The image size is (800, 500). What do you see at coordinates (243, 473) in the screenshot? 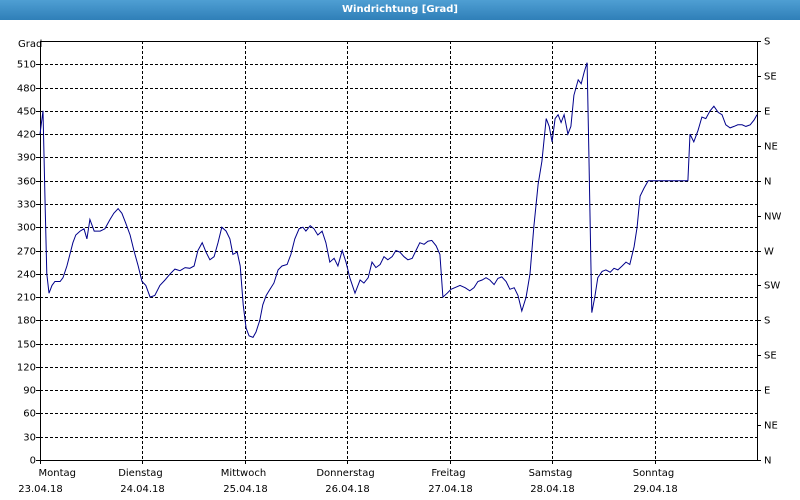
I see `x-tick-label: Mittwoch` at bounding box center [243, 473].